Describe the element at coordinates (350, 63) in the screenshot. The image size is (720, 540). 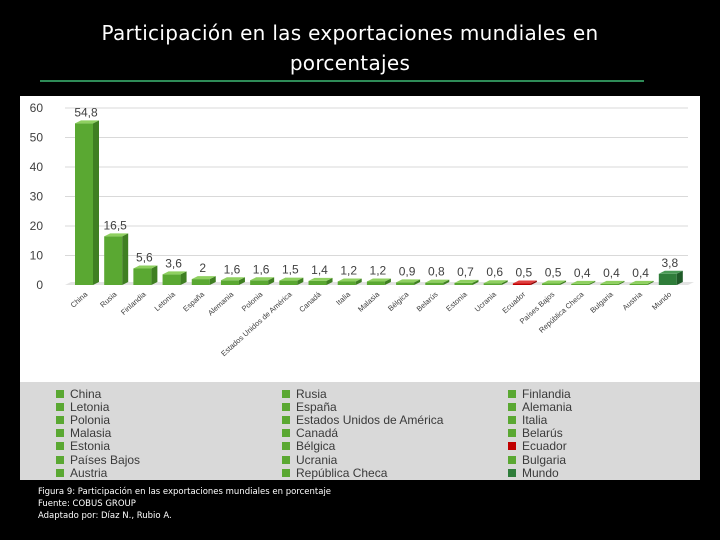
I see `title-line-2: porcentajes` at that location.